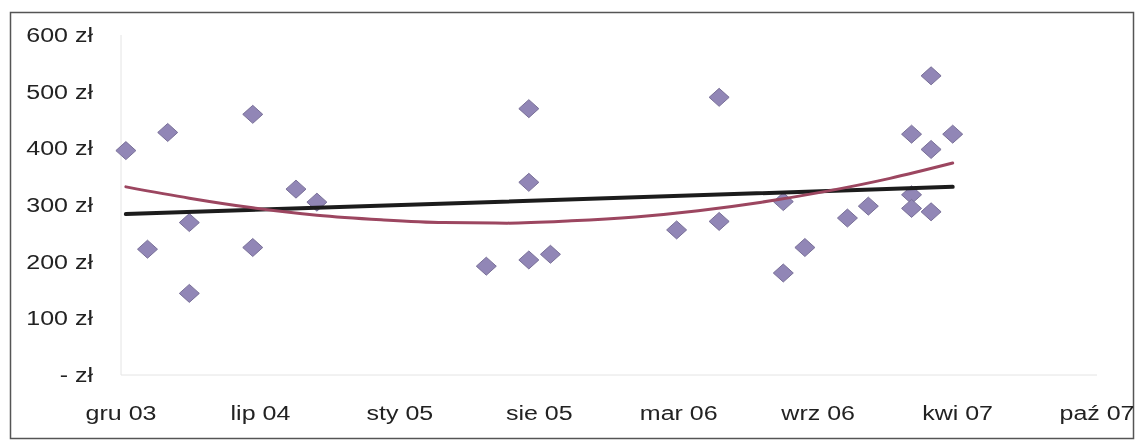 Image resolution: width=1136 pixels, height=441 pixels. I want to click on x-tick-label: kwi 07, so click(957, 413).